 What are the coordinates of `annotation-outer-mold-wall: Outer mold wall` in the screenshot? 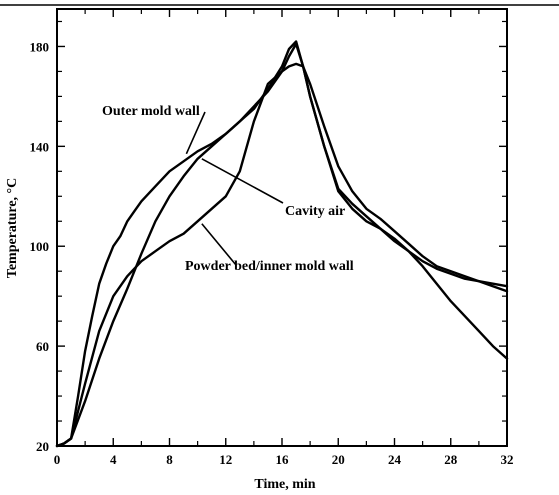 It's located at (151, 111).